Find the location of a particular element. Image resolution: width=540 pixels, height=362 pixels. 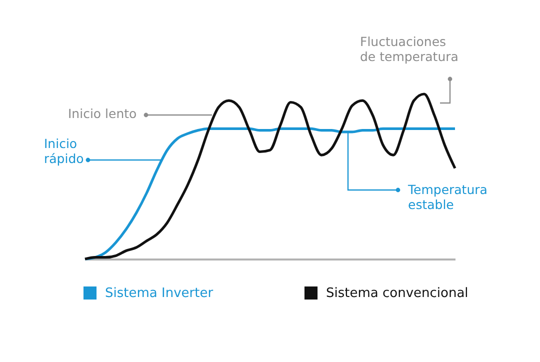

legend-label: Sistema Inverter is located at coordinates (159, 293).